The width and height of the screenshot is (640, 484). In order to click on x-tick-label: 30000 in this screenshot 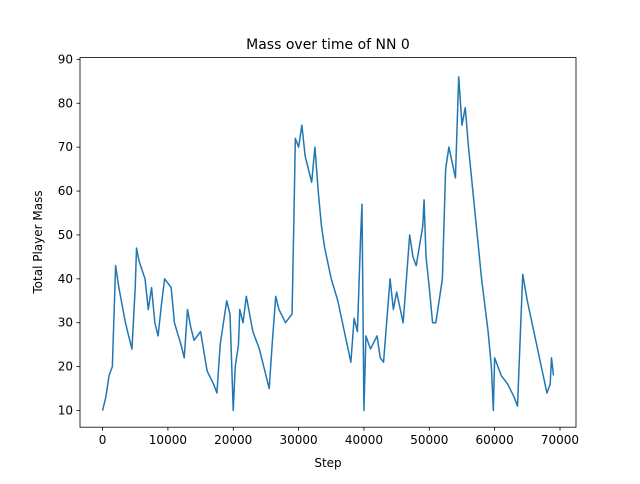, I will do `click(298, 440)`.